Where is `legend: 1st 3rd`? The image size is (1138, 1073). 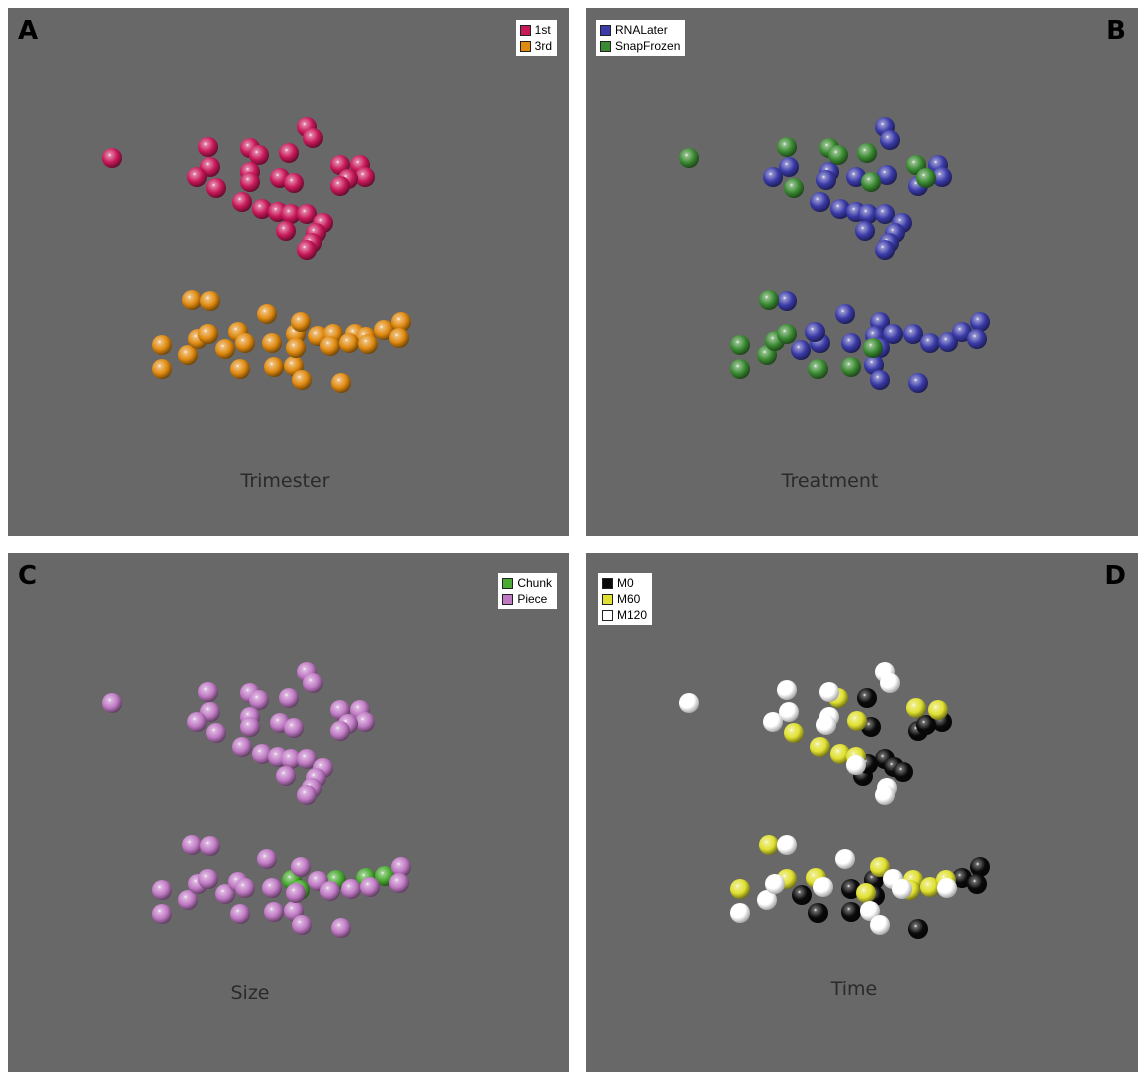
legend: 1st 3rd is located at coordinates (536, 38).